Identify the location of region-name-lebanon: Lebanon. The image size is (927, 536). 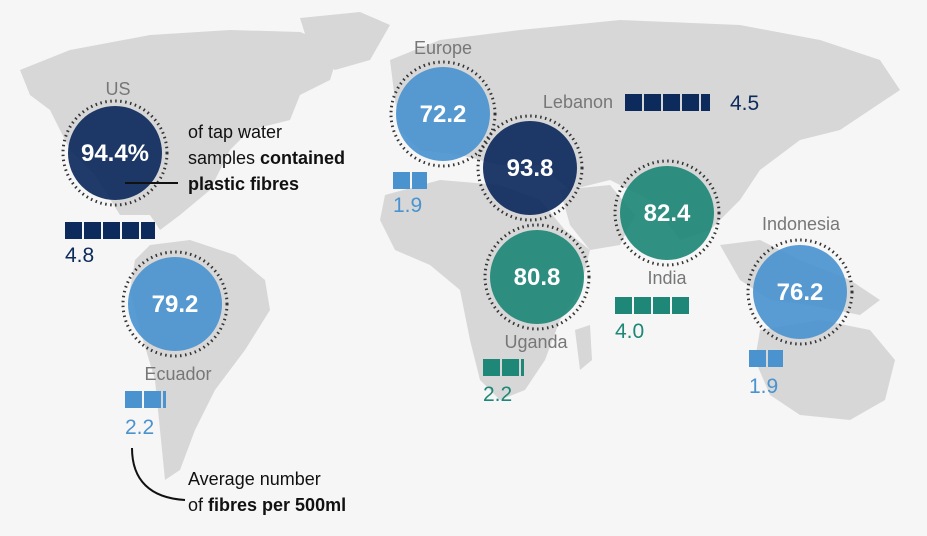
(578, 102).